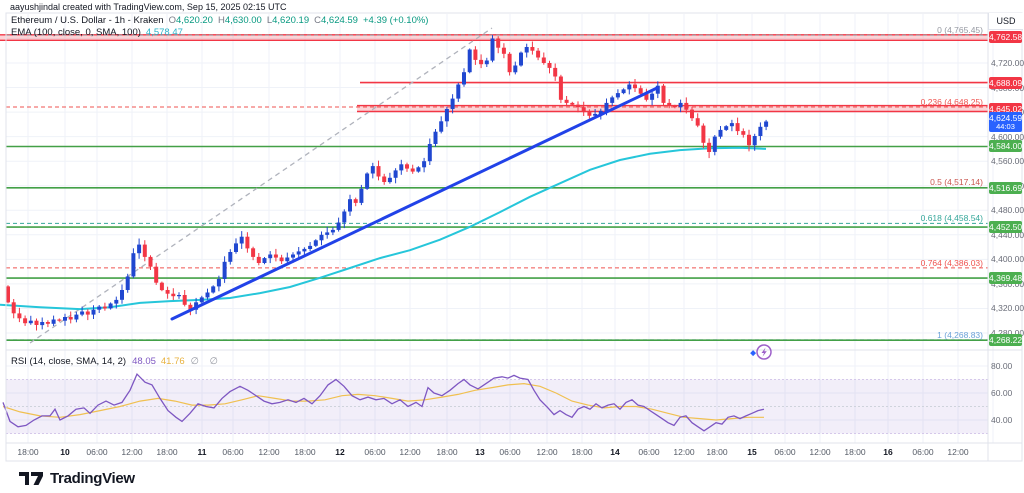  I want to click on price-axis-label: 4,720.00, so click(1007, 63).